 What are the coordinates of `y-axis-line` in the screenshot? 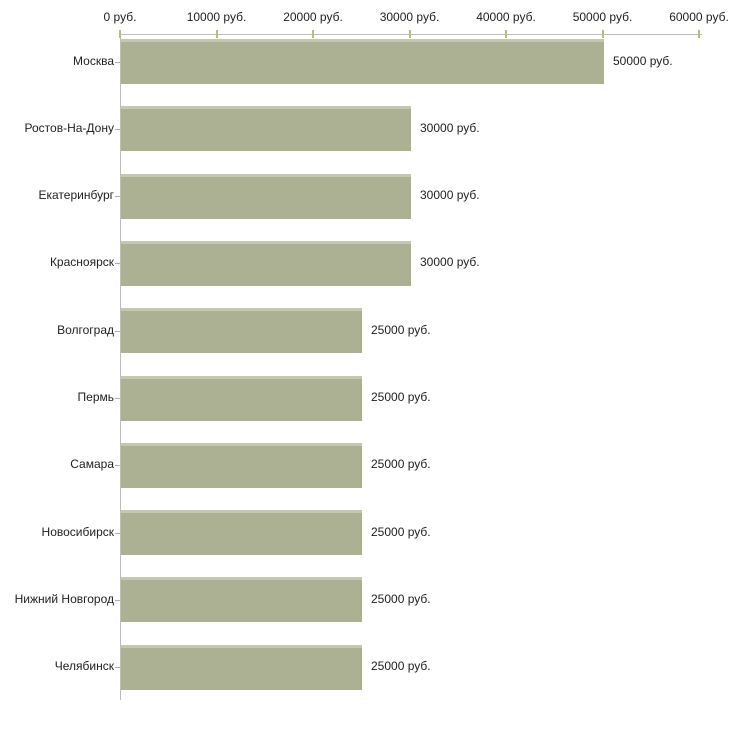 It's located at (120, 367).